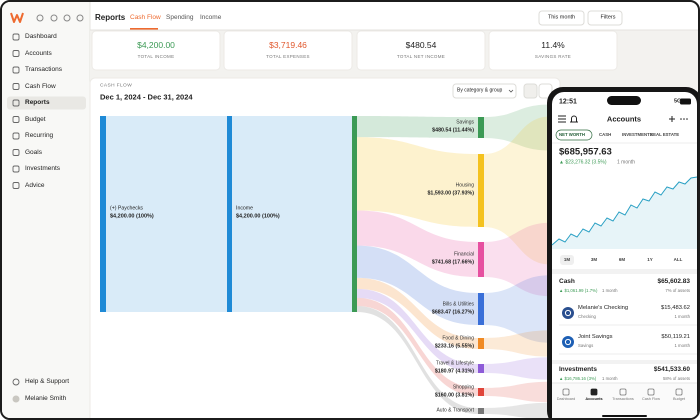  I want to click on nav-item: Investments, so click(43, 168).